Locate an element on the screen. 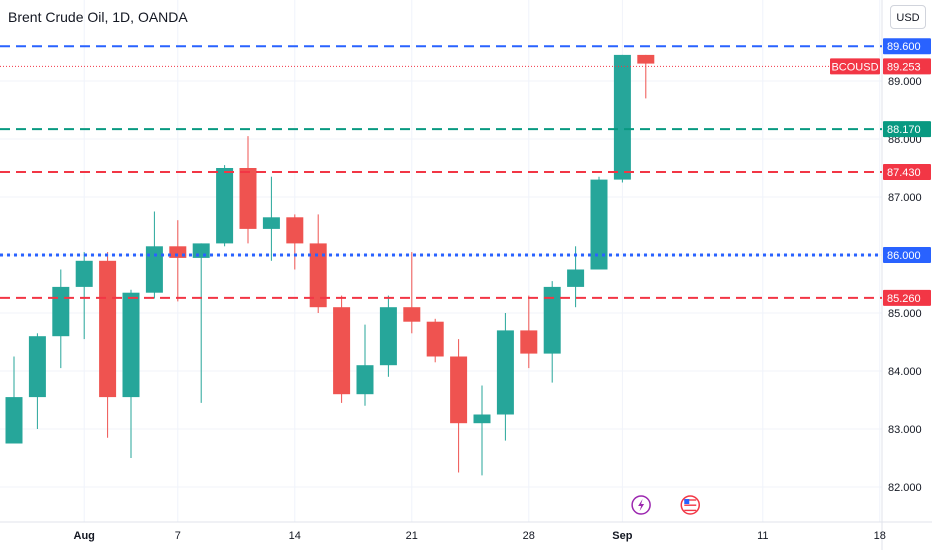 The height and width of the screenshot is (550, 932). flag-canton is located at coordinates (687, 501).